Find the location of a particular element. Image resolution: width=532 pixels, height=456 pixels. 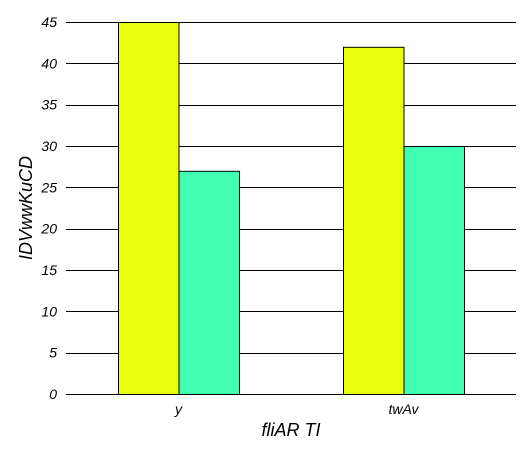

y-tick-label: 45 is located at coordinates (49, 22).